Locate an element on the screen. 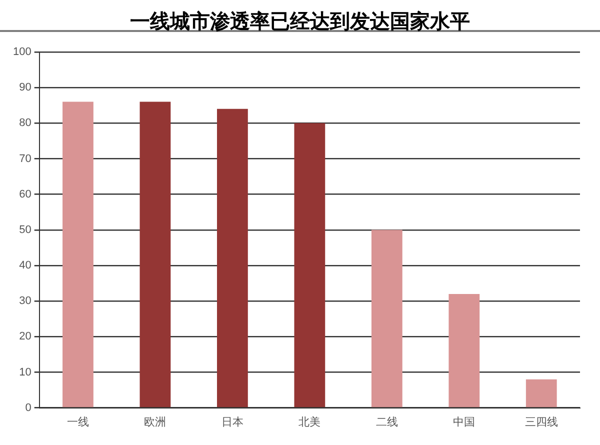 This screenshot has width=600, height=445. x-tick-label: 三四线 is located at coordinates (541, 421).